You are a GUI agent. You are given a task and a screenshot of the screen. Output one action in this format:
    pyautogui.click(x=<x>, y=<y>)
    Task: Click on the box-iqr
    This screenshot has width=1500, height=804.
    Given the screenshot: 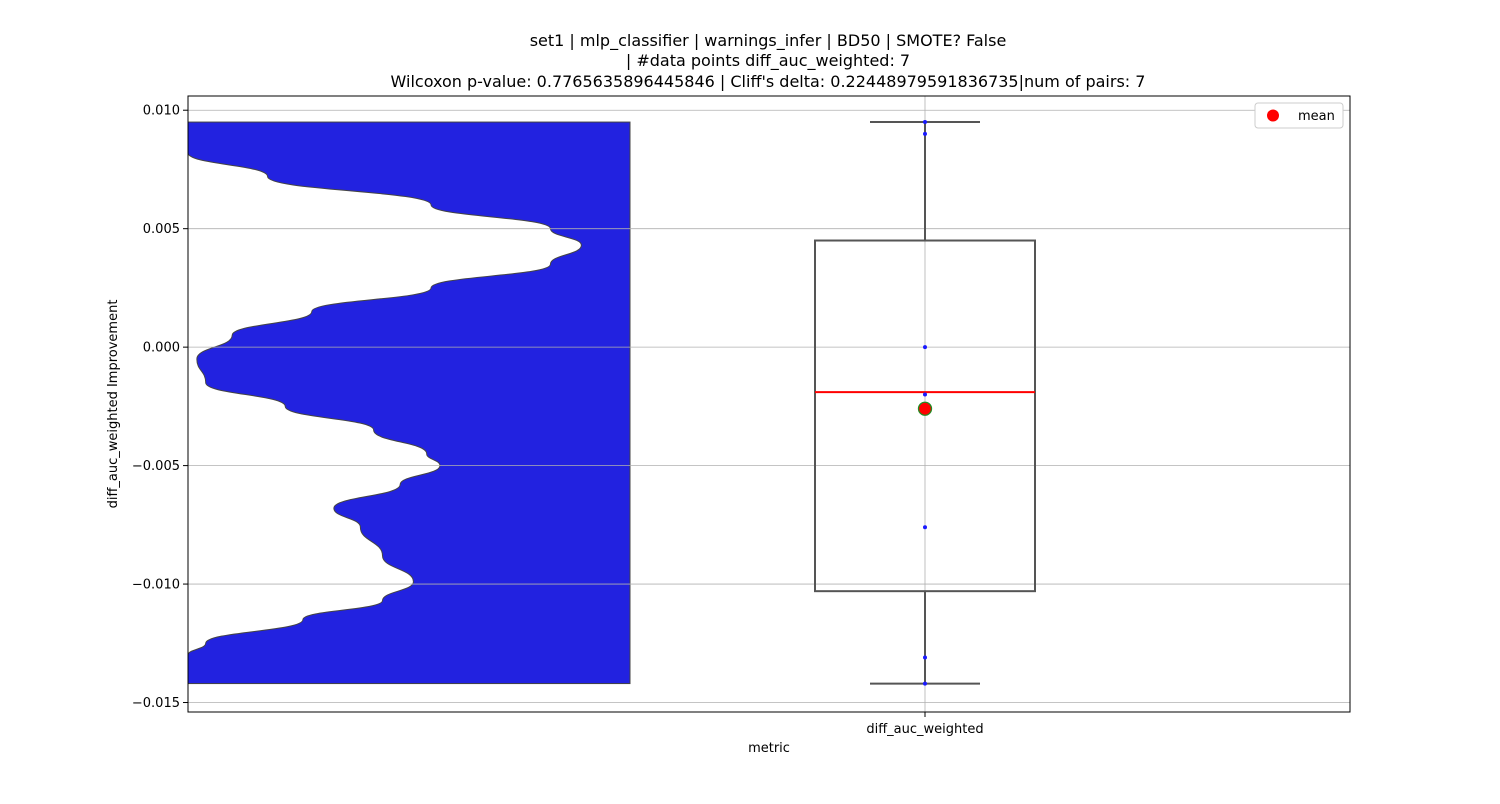 What is the action you would take?
    pyautogui.click(x=925, y=416)
    